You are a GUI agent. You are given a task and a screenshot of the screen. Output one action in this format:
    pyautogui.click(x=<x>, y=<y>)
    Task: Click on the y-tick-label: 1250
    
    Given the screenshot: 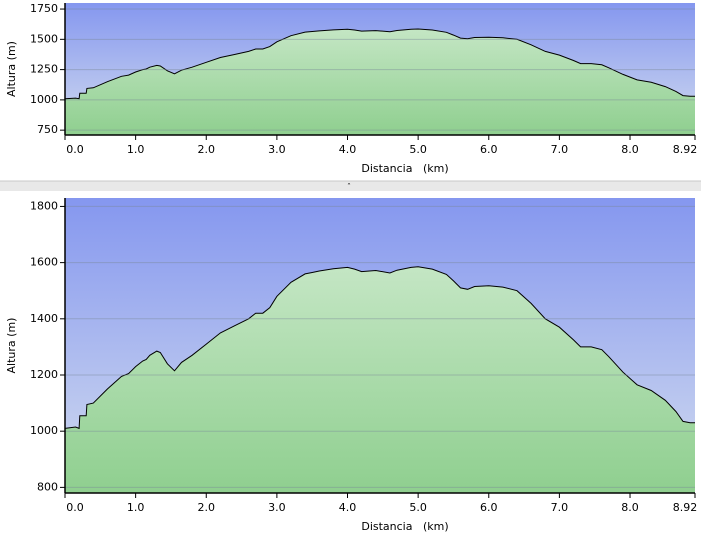 What is the action you would take?
    pyautogui.click(x=44, y=69)
    